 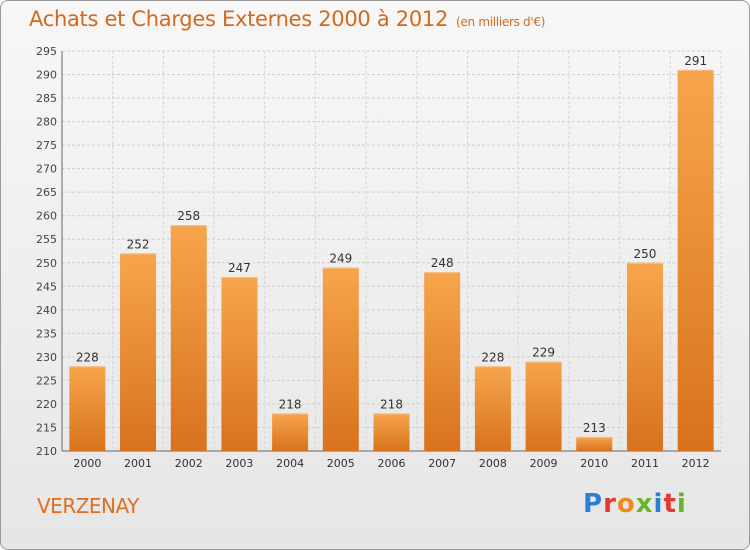 What do you see at coordinates (442, 263) in the screenshot?
I see `data-label-2007: 248` at bounding box center [442, 263].